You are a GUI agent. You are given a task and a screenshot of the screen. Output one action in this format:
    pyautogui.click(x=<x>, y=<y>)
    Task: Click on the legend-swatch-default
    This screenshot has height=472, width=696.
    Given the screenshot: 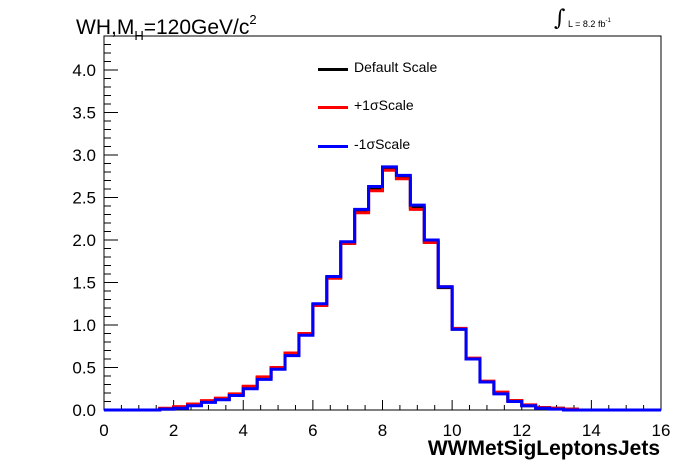 What is the action you would take?
    pyautogui.click(x=333, y=69)
    